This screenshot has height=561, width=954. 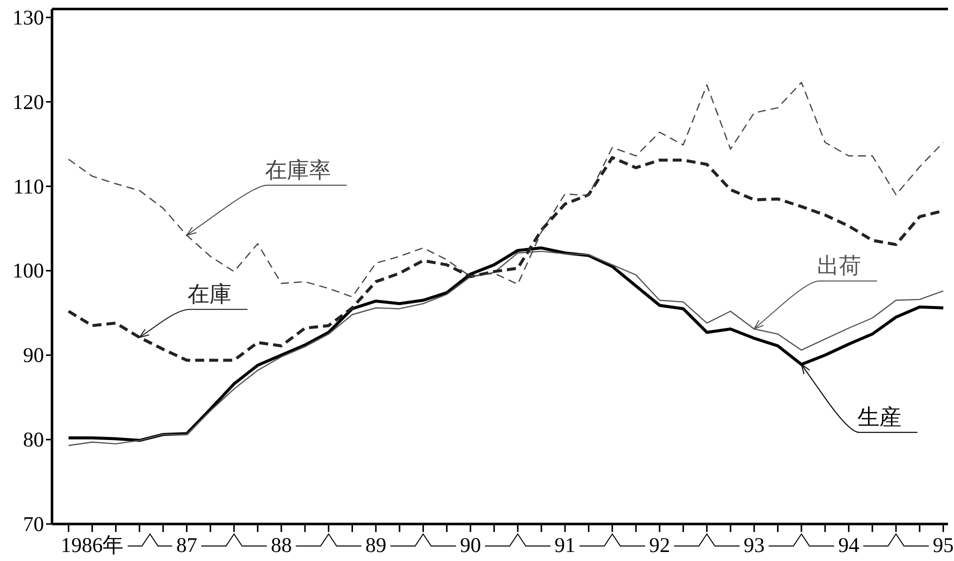 I want to click on x-tick-label: 91, so click(x=565, y=545).